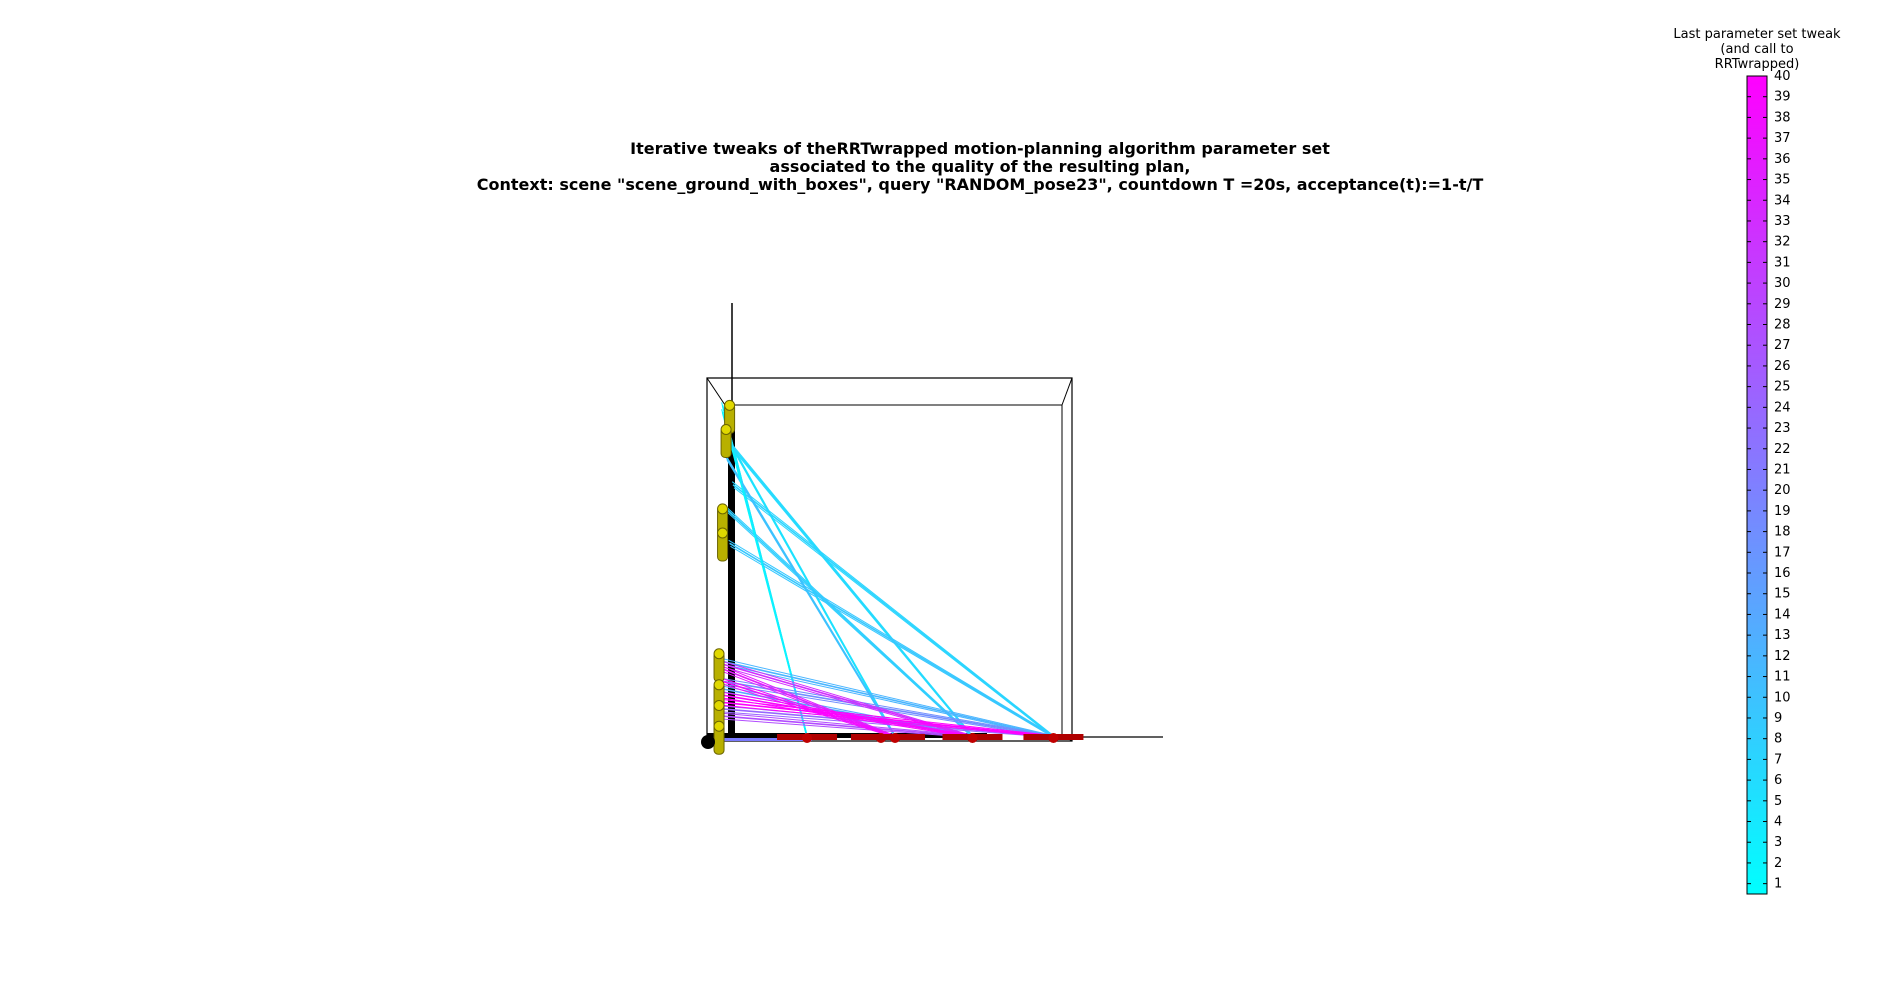  I want to click on box-top-right-diagonal, so click(1067, 391).